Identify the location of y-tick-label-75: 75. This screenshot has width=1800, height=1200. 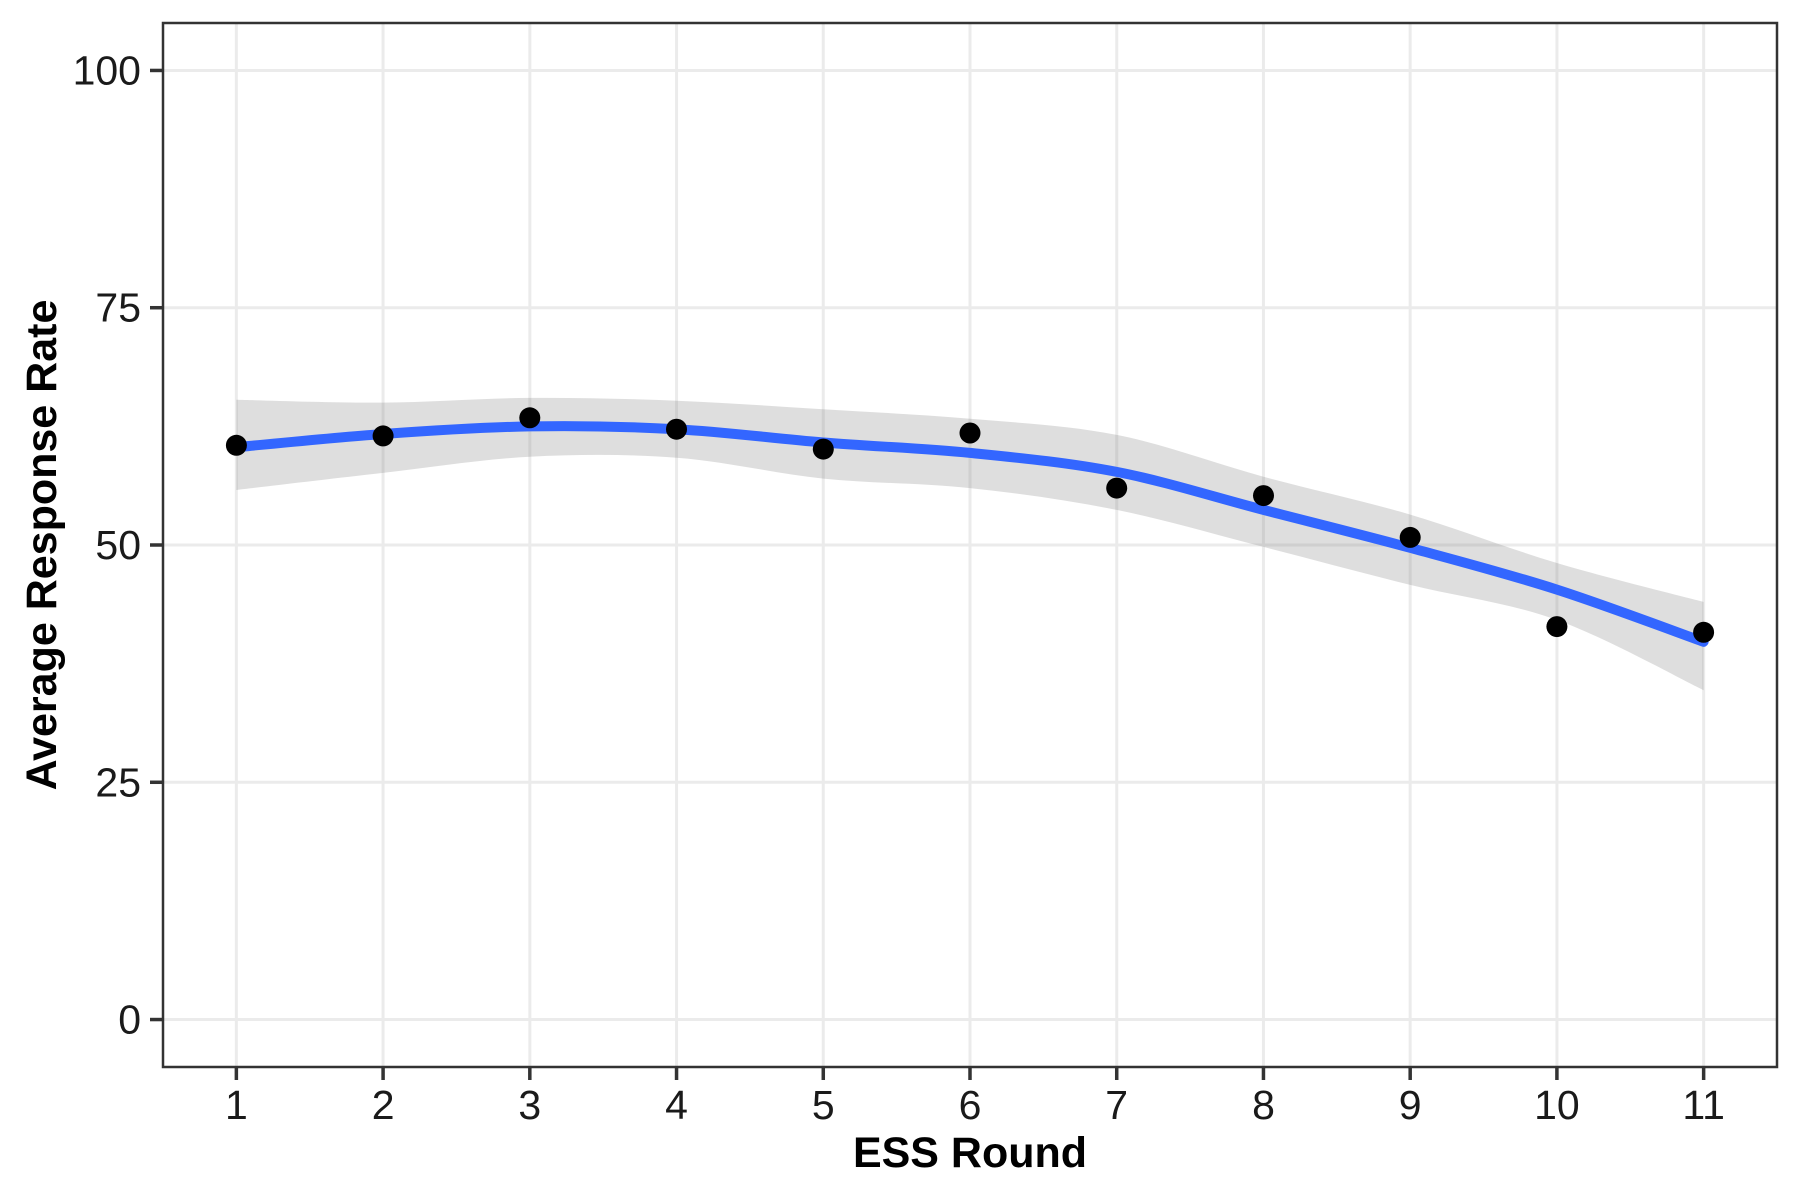
(118, 308).